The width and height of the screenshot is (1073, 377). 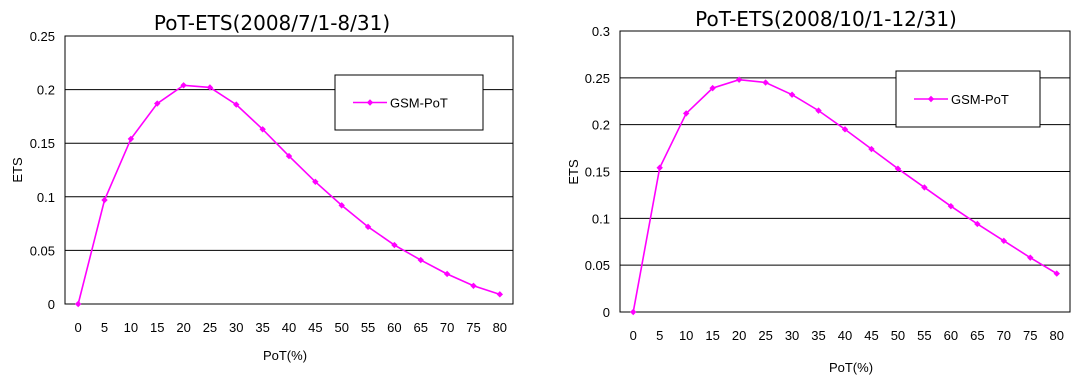 What do you see at coordinates (851, 367) in the screenshot?
I see `chart-2-xlabel: PoT(%)` at bounding box center [851, 367].